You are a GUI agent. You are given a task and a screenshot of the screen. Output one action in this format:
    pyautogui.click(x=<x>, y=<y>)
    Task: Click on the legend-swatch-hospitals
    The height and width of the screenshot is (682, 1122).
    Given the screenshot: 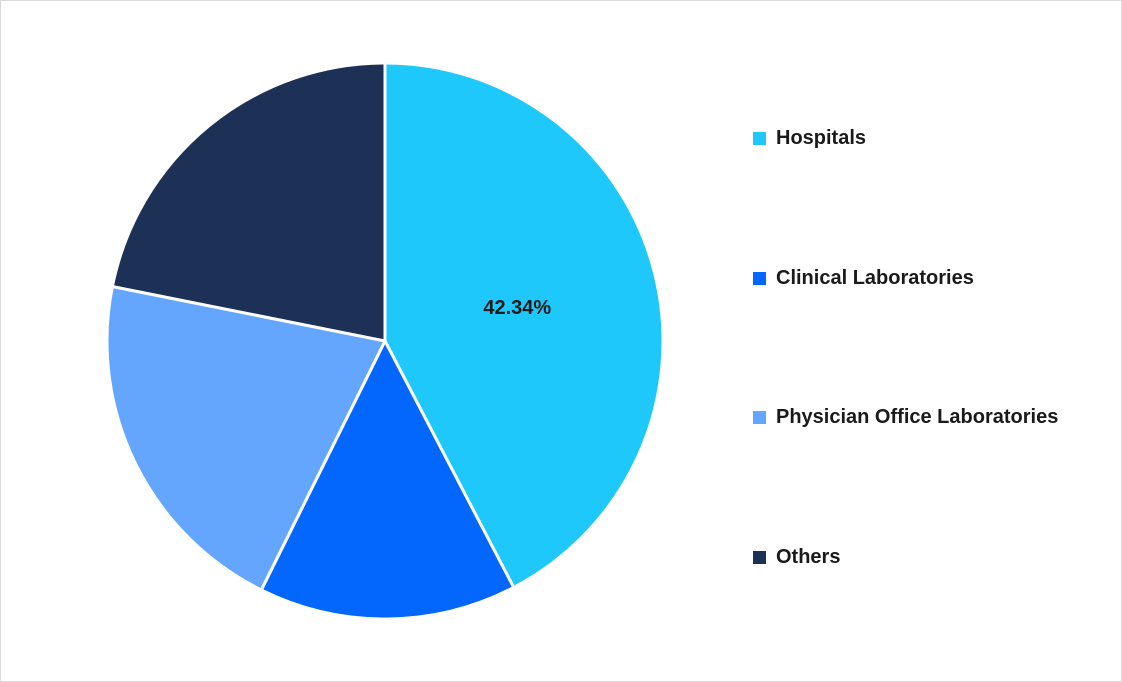 What is the action you would take?
    pyautogui.click(x=759, y=138)
    